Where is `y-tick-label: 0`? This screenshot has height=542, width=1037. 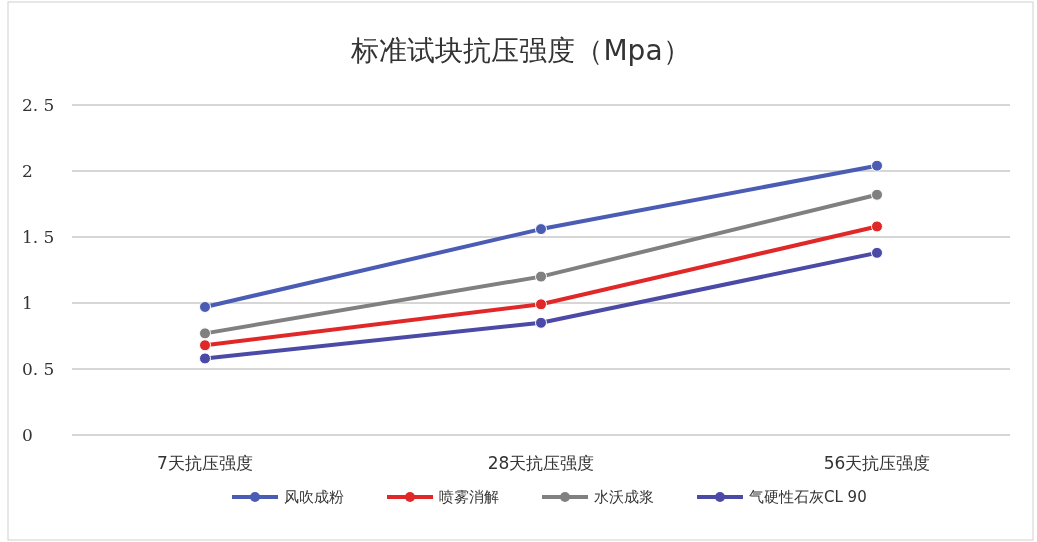
y-tick-label: 0 is located at coordinates (27, 434).